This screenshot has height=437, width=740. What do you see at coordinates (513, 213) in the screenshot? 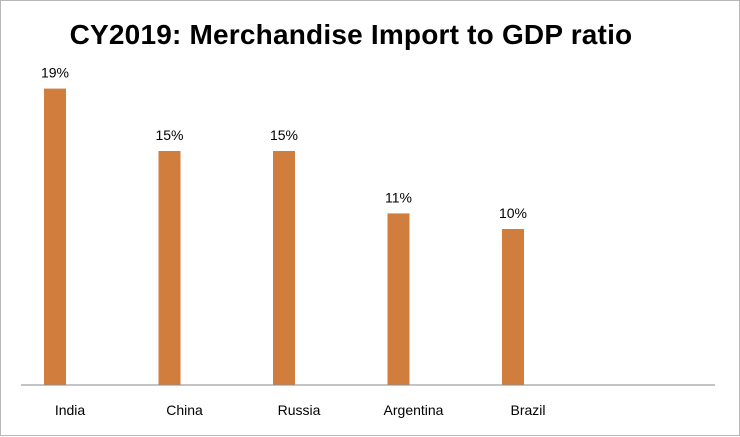
I see `value-label-brazil: 10%` at bounding box center [513, 213].